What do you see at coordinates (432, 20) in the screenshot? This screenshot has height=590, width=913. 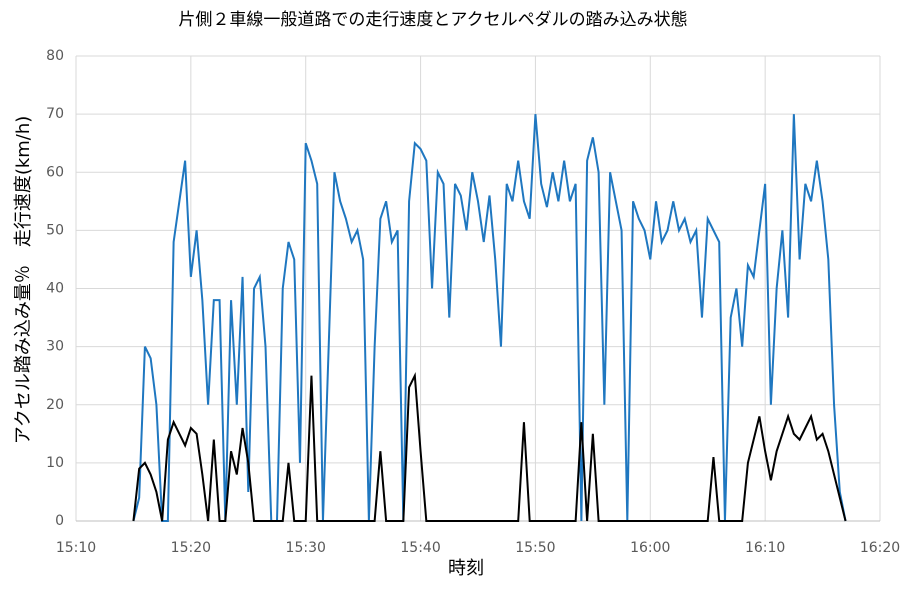 I see `chart-title: 片側２車線一般道路での走行速度とアクセルペダルの踏み込み状態` at bounding box center [432, 20].